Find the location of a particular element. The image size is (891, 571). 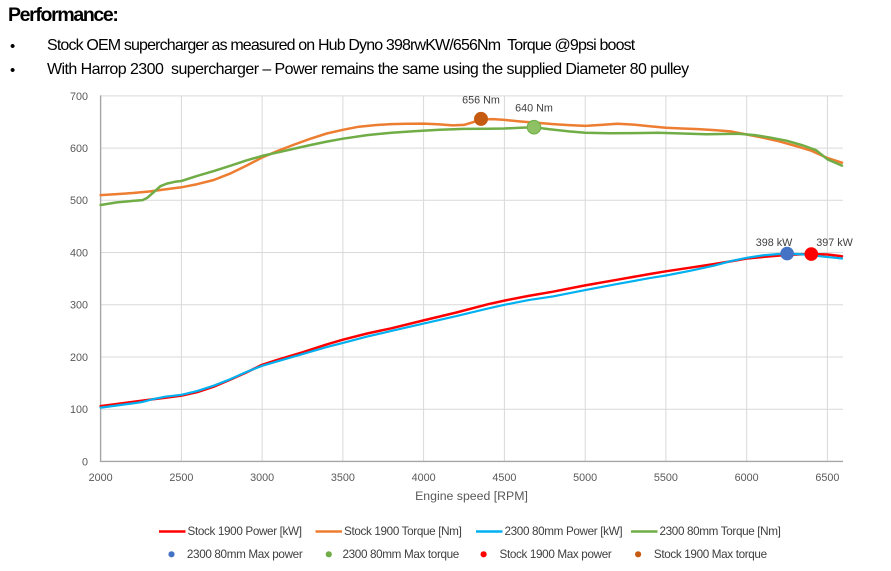

svg-text: Stock 1900 Max power is located at coordinates (556, 554).